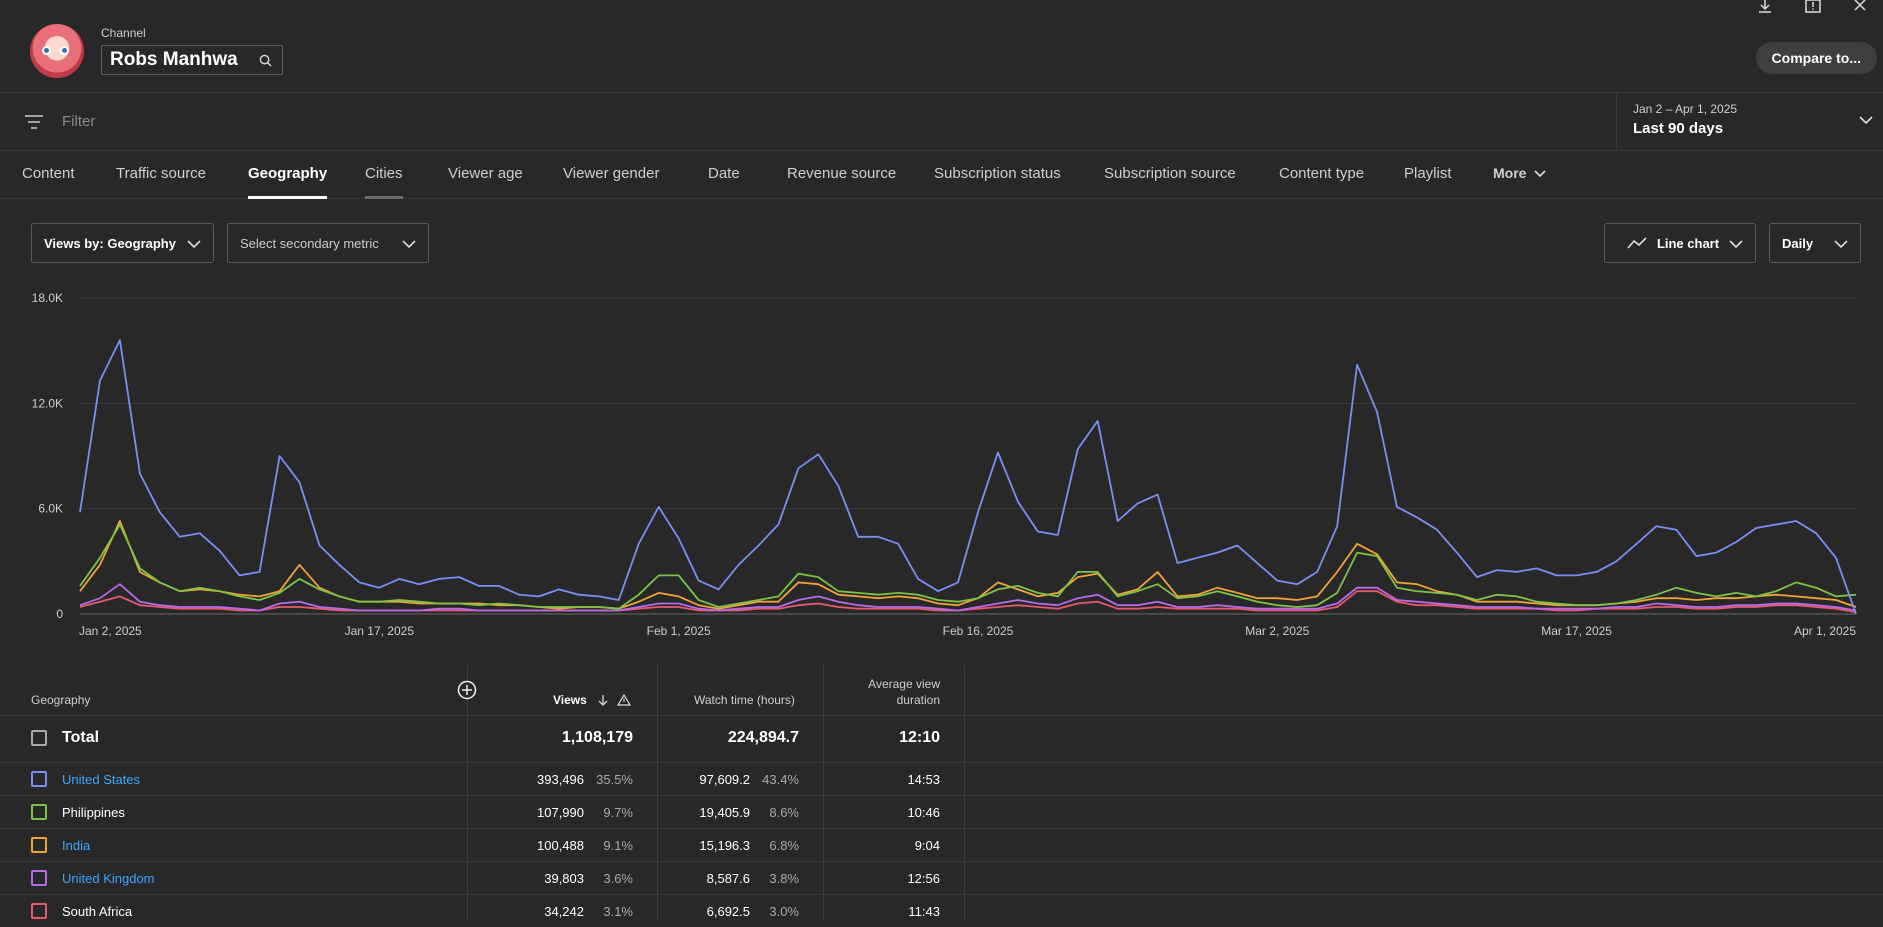 The width and height of the screenshot is (1883, 927). I want to click on watch-time-value: 15,196.3, so click(724, 845).